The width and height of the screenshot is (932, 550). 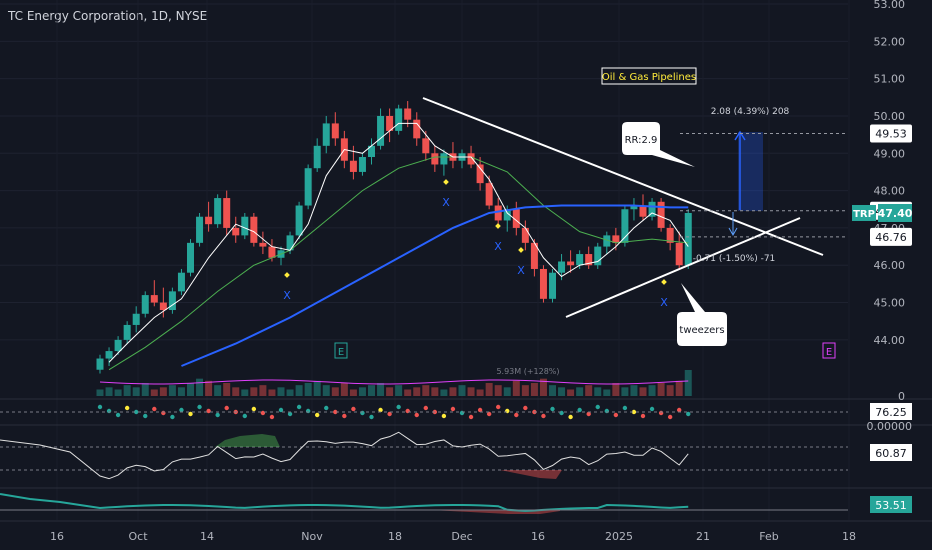 I want to click on price-tick-label: 45.00, so click(x=890, y=303).